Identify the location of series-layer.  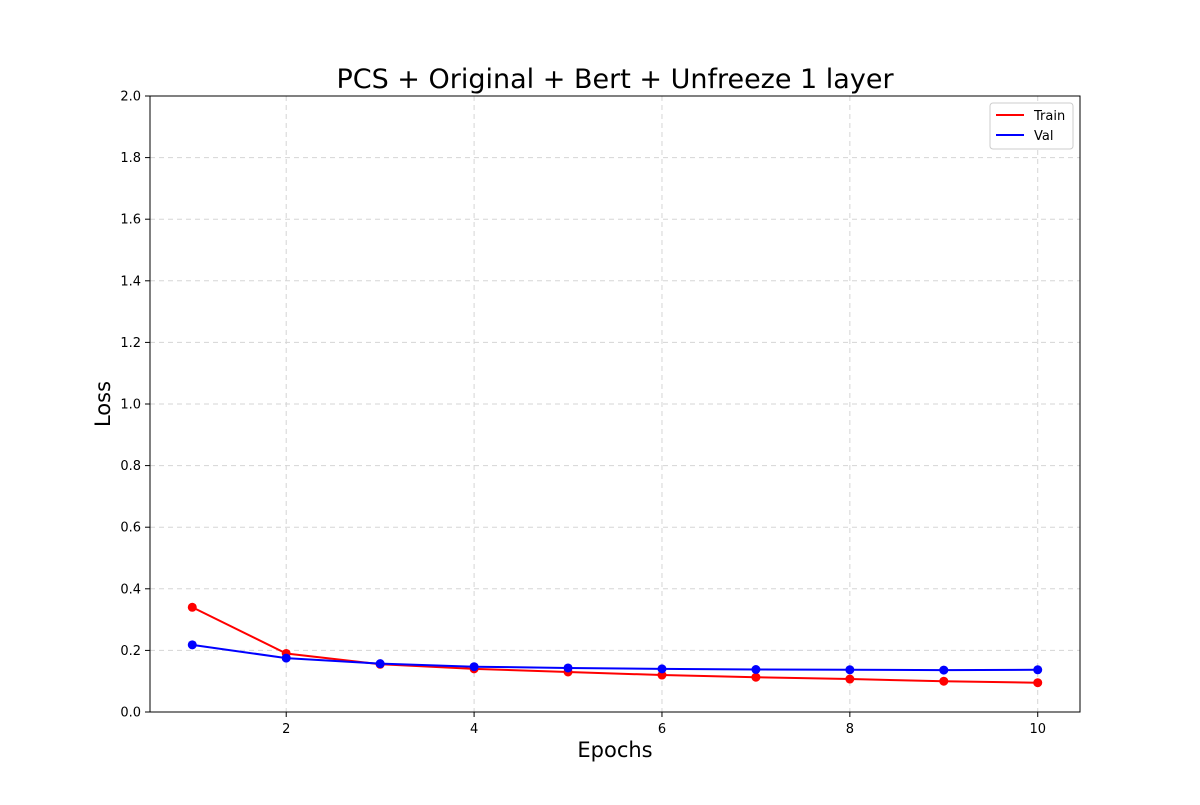
(615, 645).